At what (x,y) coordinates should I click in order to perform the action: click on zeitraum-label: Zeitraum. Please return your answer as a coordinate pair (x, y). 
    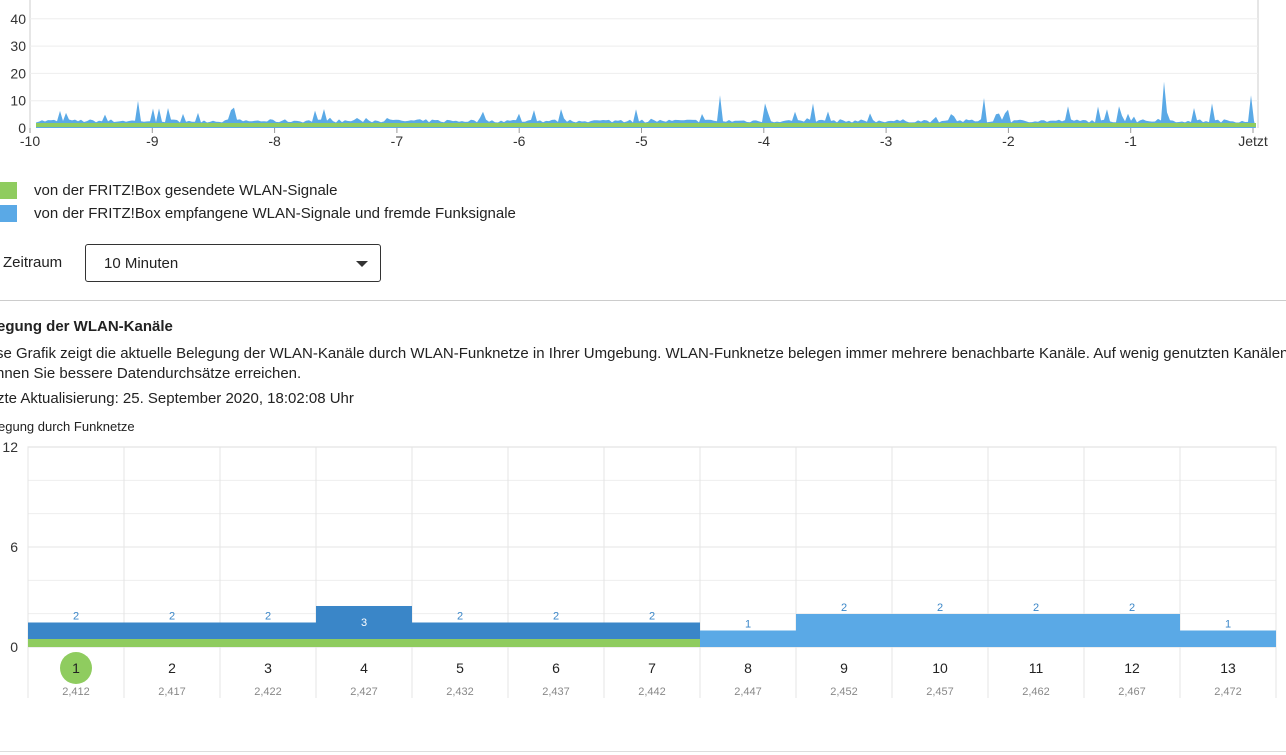
    Looking at the image, I should click on (33, 262).